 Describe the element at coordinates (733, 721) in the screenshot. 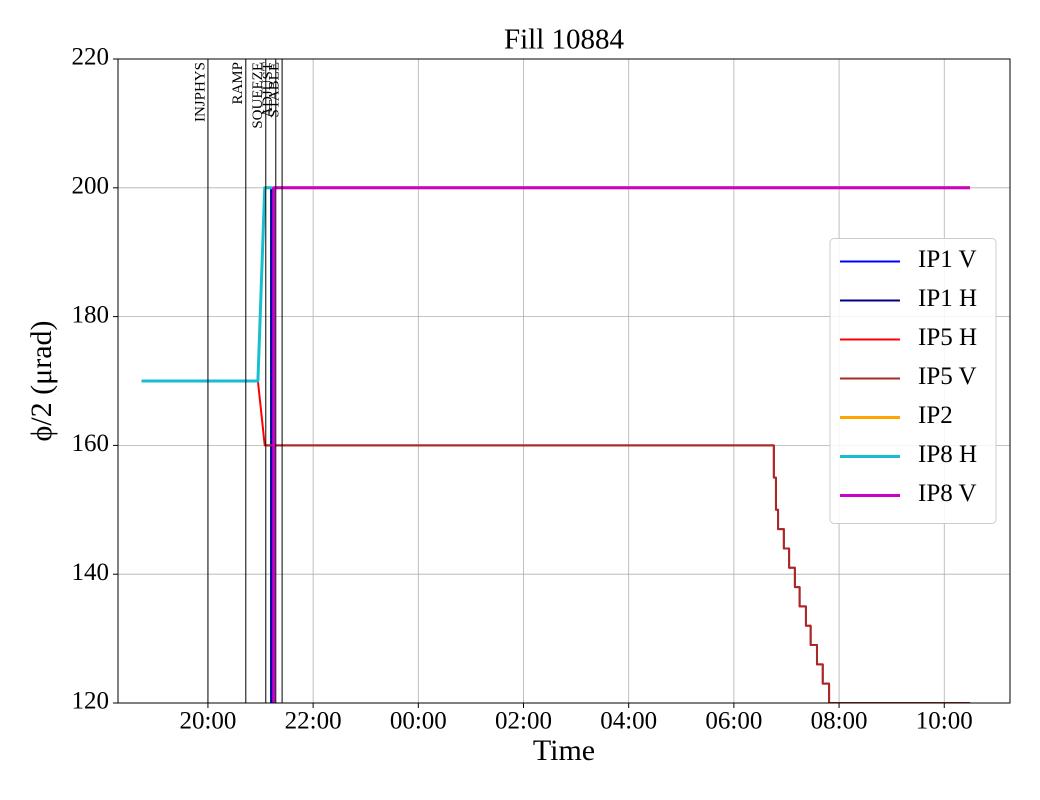

I see `x-tick-label: 06:00` at that location.